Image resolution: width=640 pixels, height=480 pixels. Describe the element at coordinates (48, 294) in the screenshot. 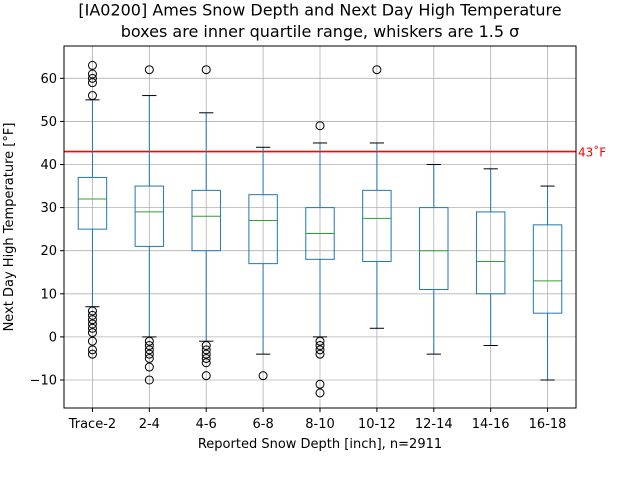

I see `y-tick-label: 10` at that location.